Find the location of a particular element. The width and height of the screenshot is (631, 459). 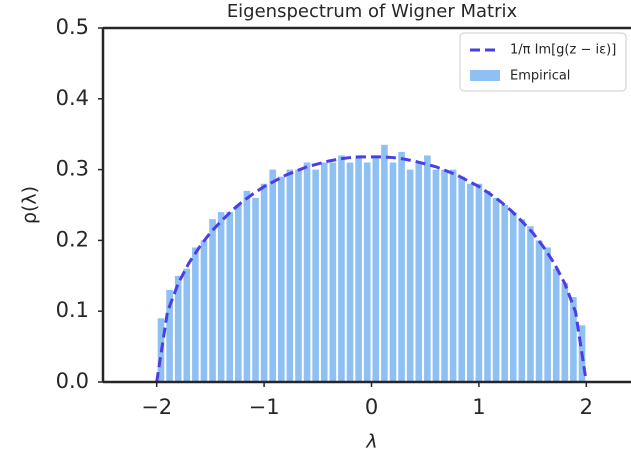

x-tick-label: 0 is located at coordinates (371, 407).